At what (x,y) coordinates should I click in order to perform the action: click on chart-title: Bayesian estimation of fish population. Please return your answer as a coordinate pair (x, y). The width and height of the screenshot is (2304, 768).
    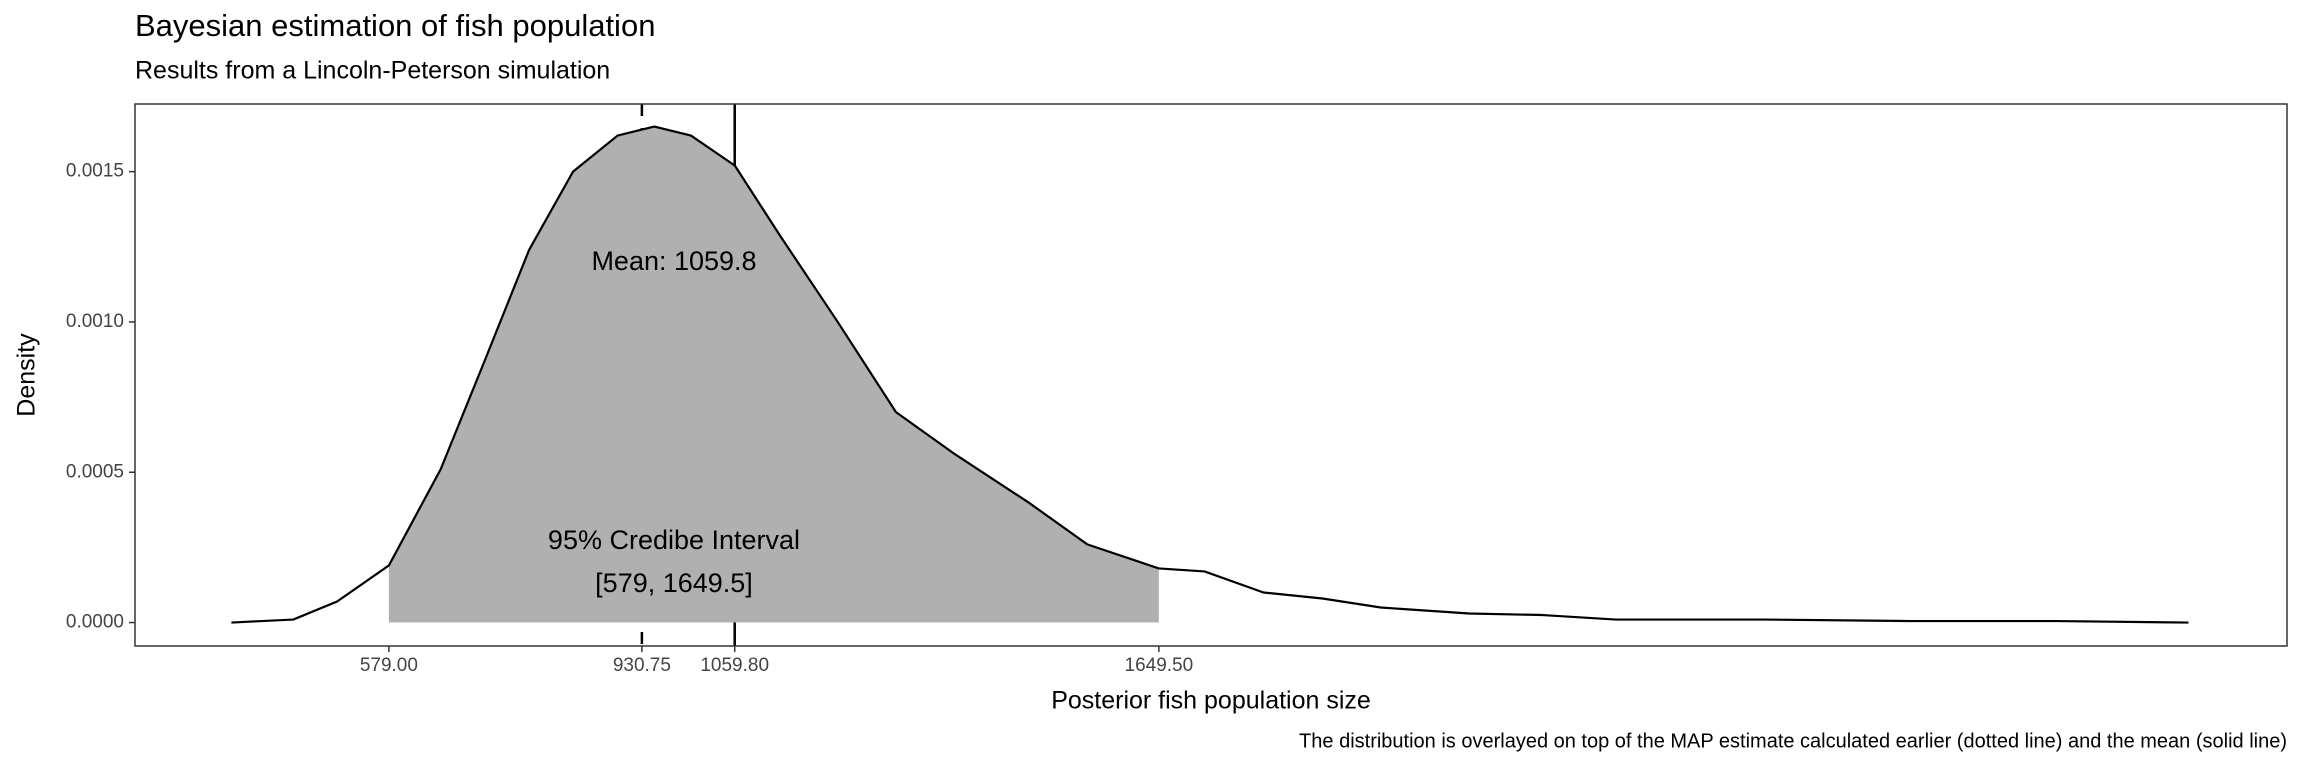
    Looking at the image, I should click on (395, 25).